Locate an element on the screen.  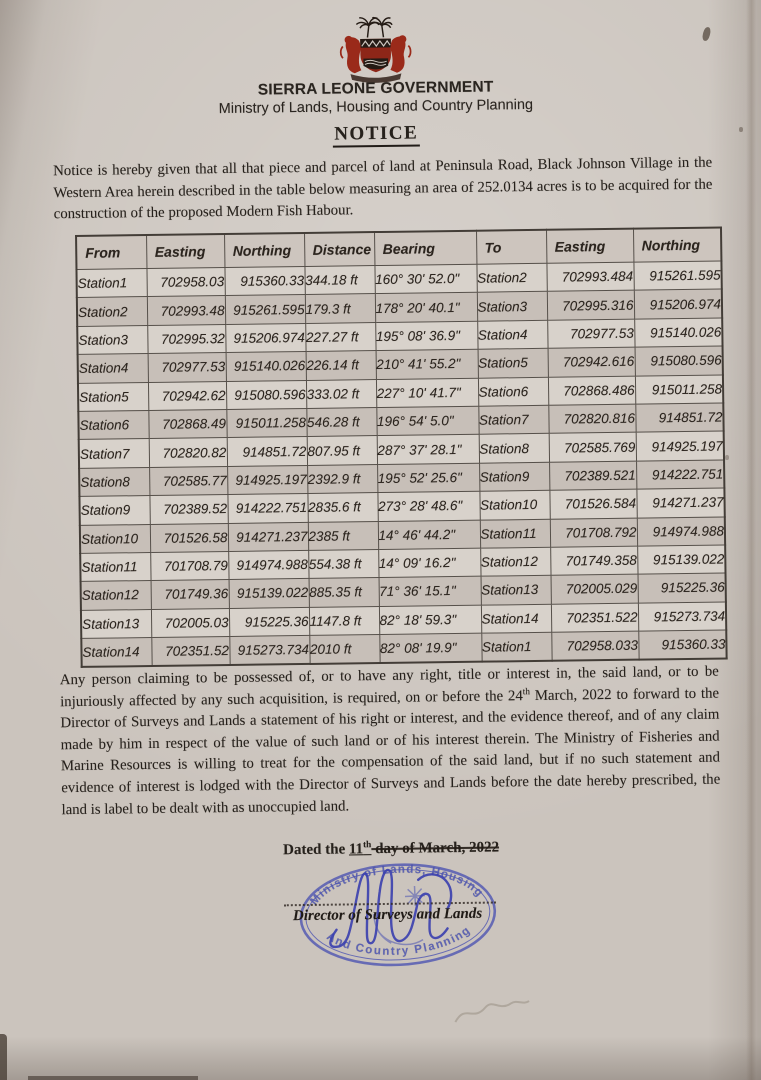
table-cell: Station14 is located at coordinates (116, 652).